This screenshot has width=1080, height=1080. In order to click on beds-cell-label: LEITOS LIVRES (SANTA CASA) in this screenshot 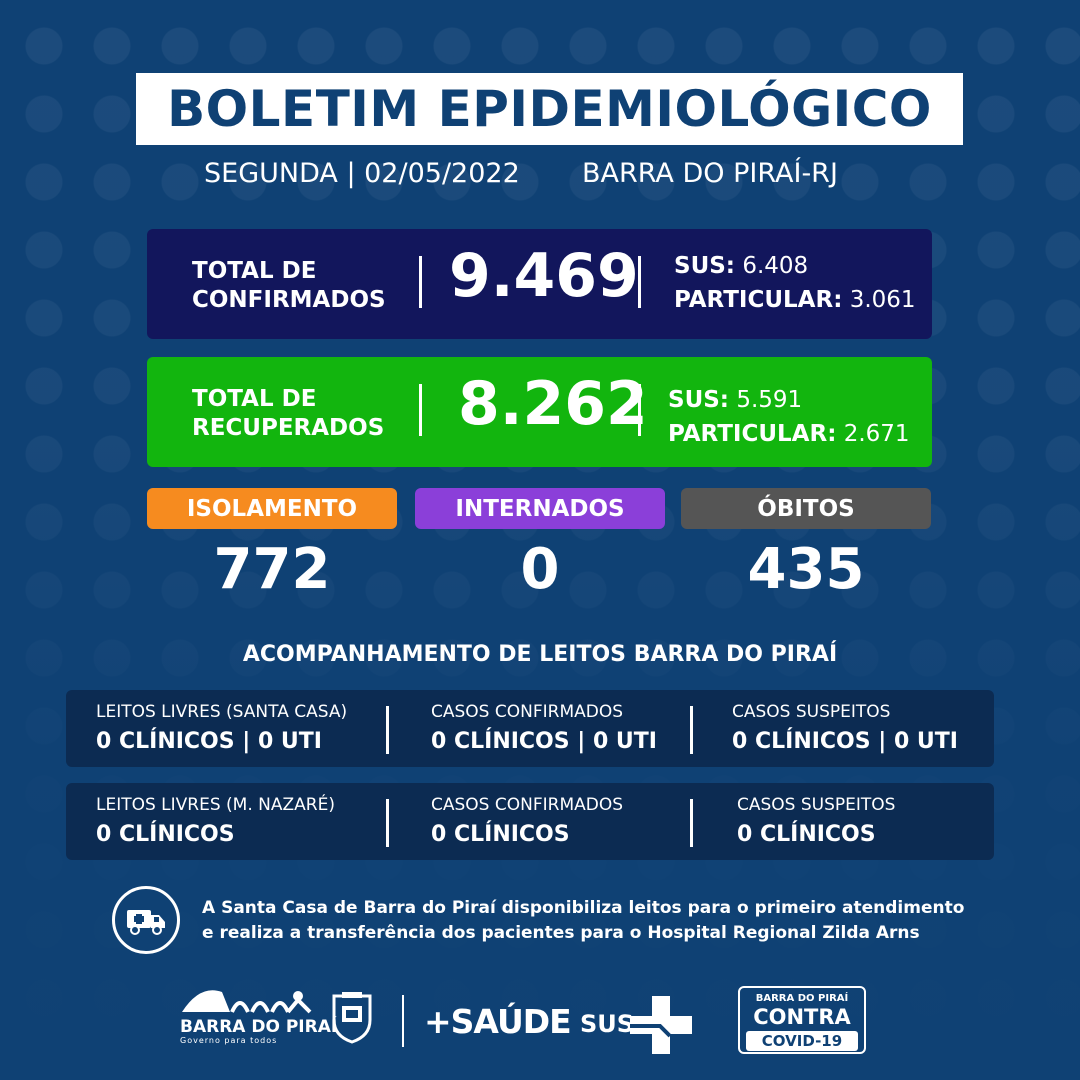, I will do `click(222, 712)`.